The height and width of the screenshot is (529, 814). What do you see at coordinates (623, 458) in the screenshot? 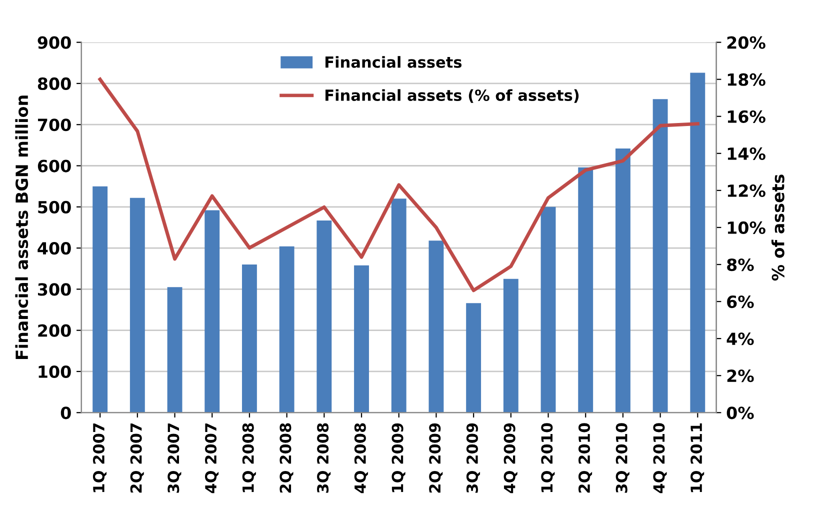
I see `x-tick-label: 3Q 2010` at bounding box center [623, 458].